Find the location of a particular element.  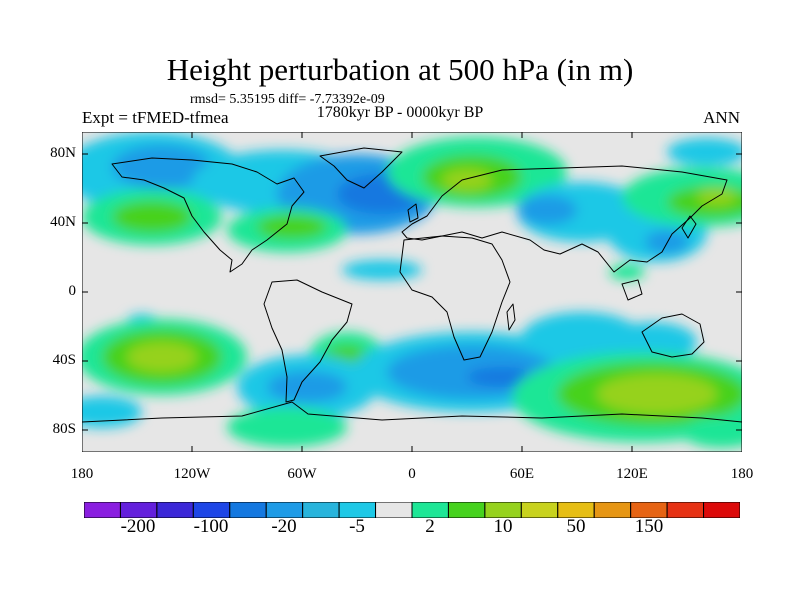

colorbar-label: 150 is located at coordinates (649, 526).